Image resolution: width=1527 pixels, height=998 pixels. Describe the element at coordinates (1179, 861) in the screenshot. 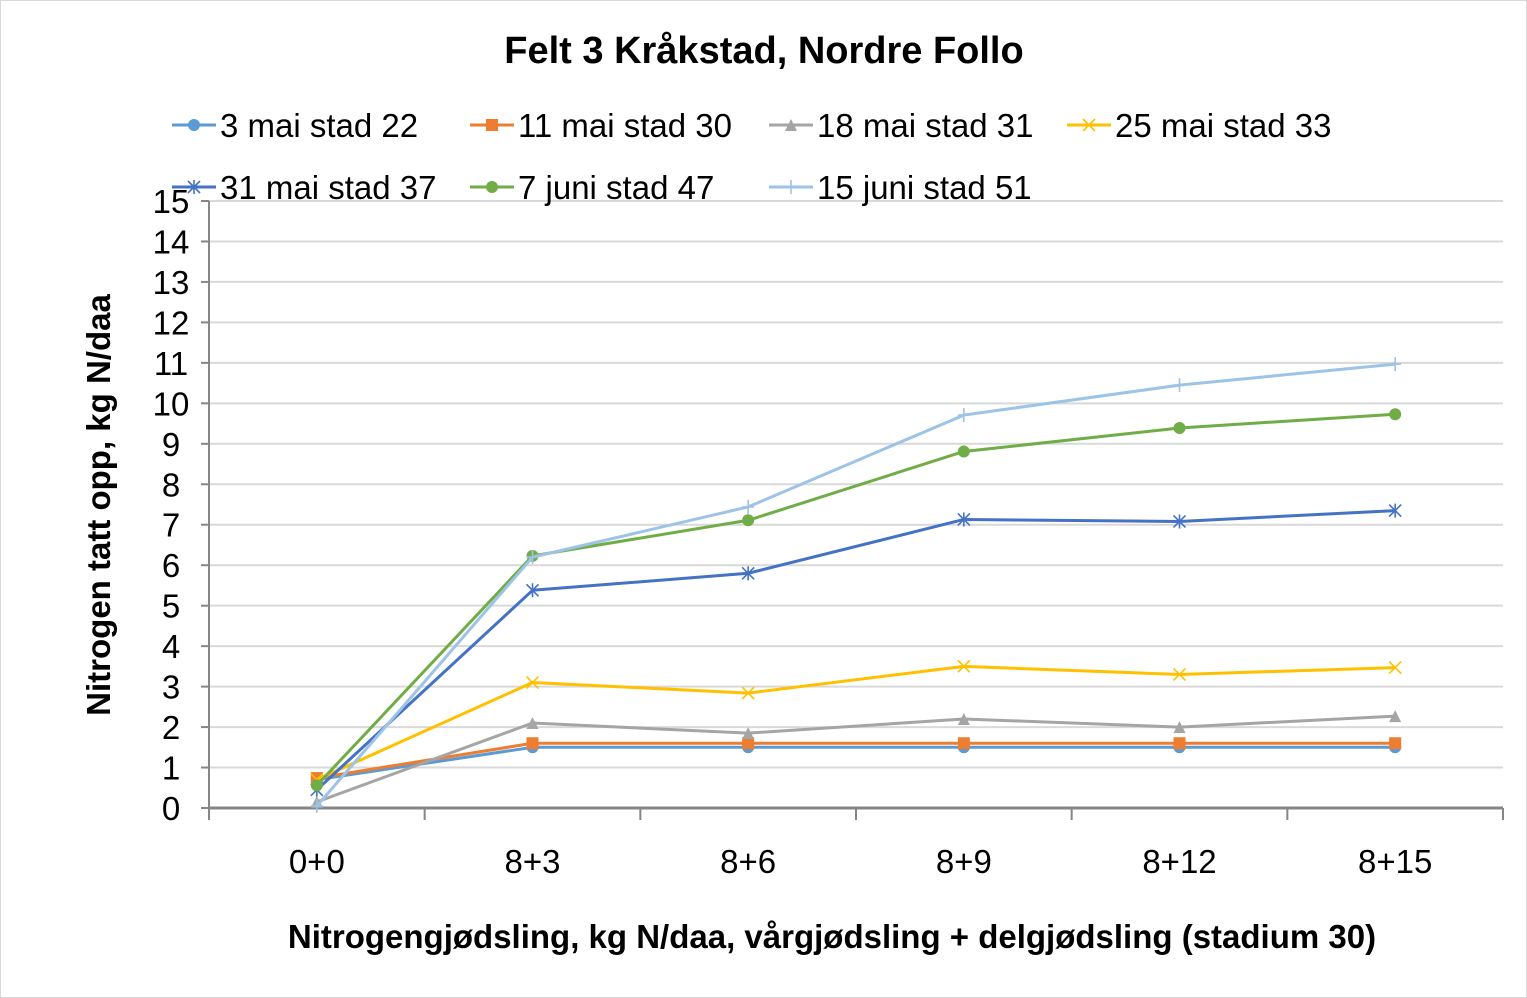

I see `x-tick-label: 8+12` at that location.